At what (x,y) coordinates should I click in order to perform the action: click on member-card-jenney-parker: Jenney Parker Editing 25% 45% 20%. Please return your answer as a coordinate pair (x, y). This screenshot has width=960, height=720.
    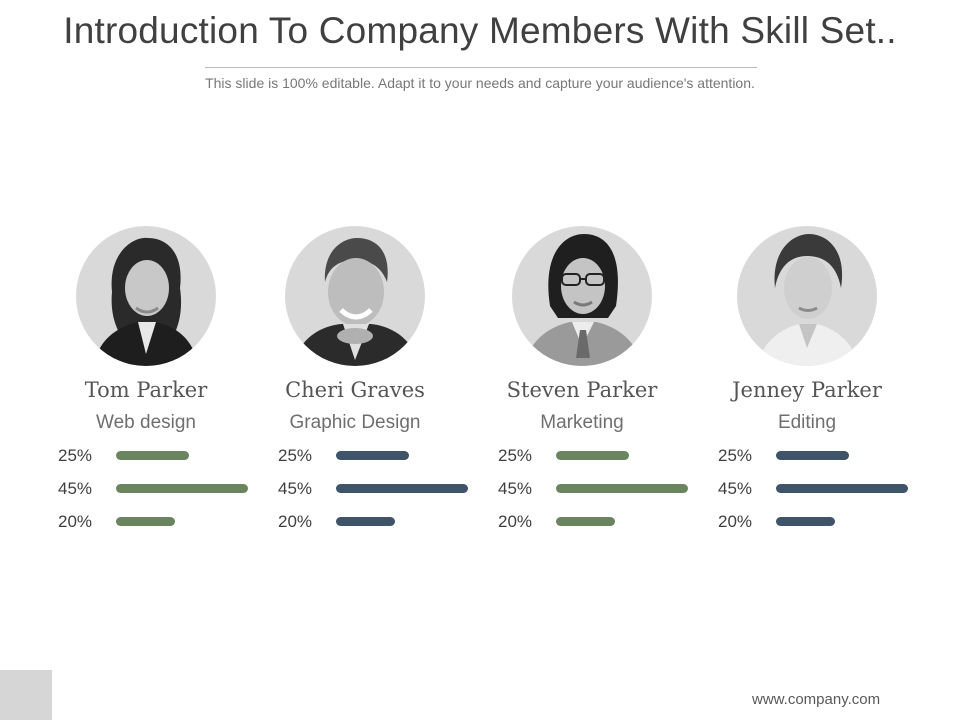
    Looking at the image, I should click on (833, 386).